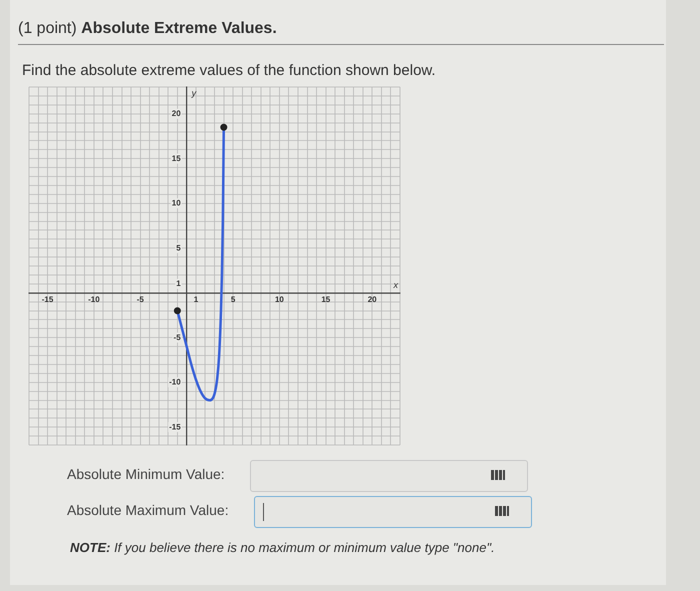 Image resolution: width=700 pixels, height=591 pixels. Describe the element at coordinates (179, 283) in the screenshot. I see `y-tick-label: 1` at that location.